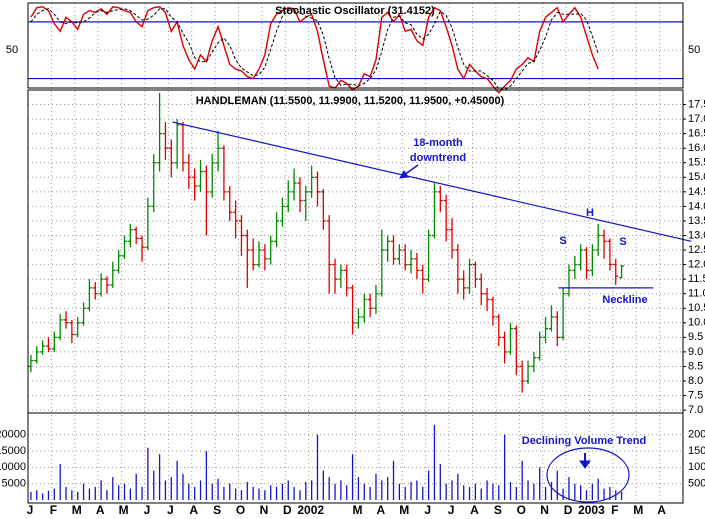 This screenshot has height=519, width=705. Describe the element at coordinates (695, 352) in the screenshot. I see `y-tick-label: 9.0` at that location.